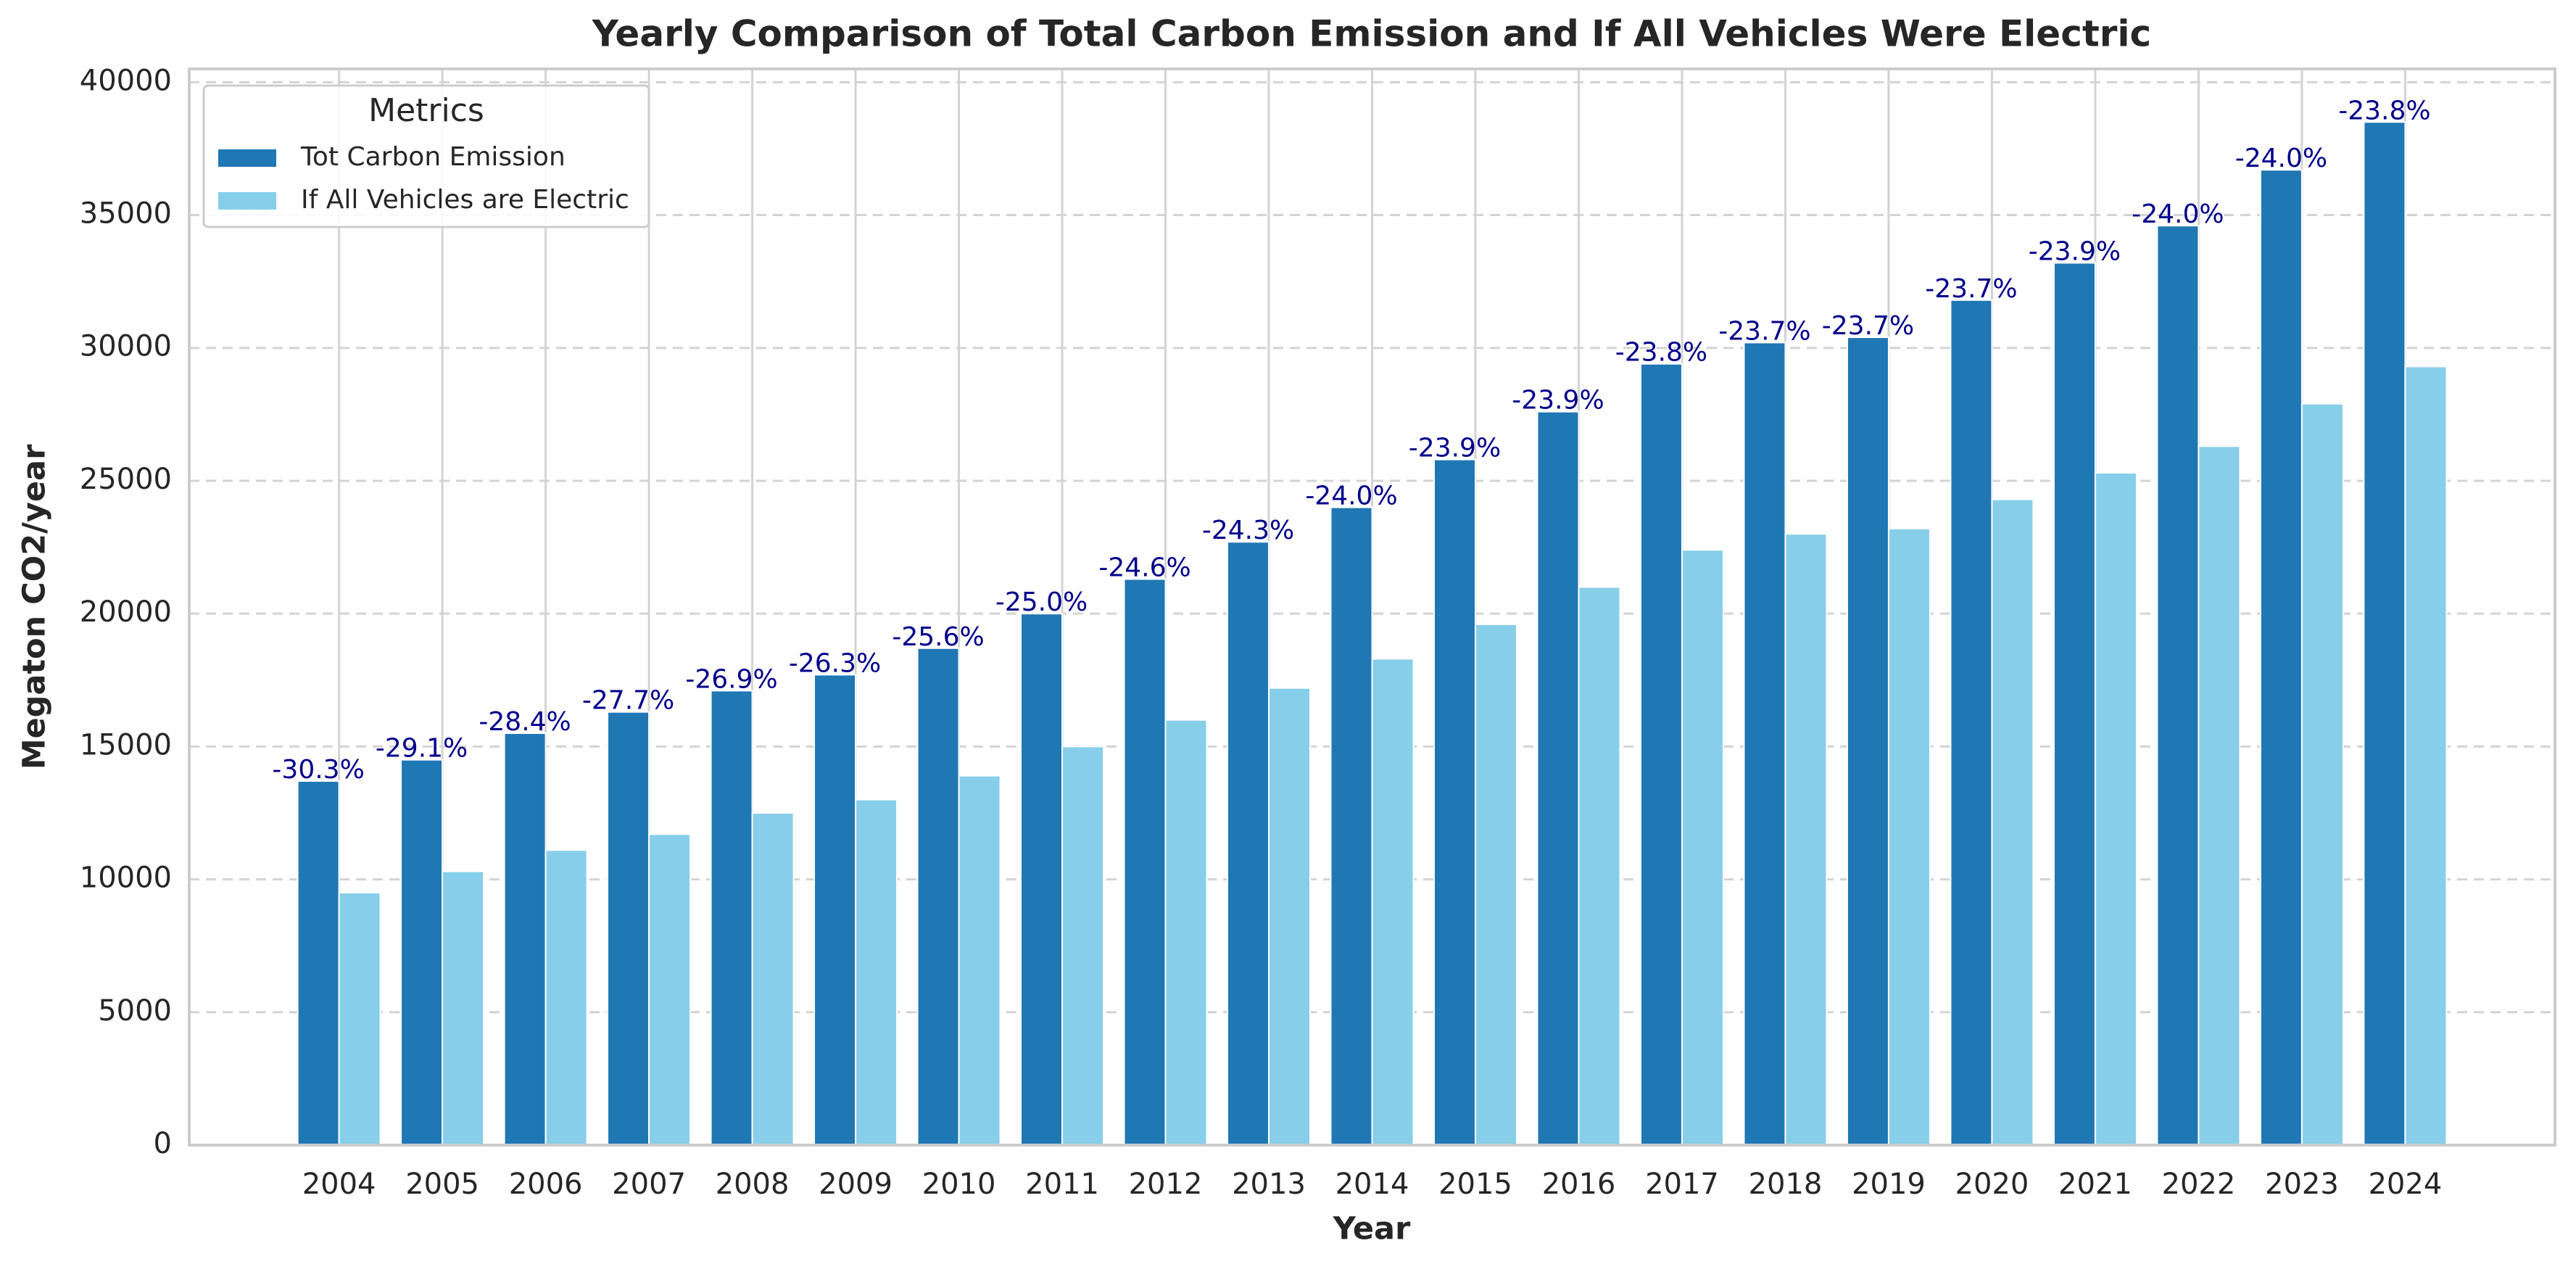 Image resolution: width=2576 pixels, height=1272 pixels. What do you see at coordinates (1041, 602) in the screenshot?
I see `annotation: -25.0%` at bounding box center [1041, 602].